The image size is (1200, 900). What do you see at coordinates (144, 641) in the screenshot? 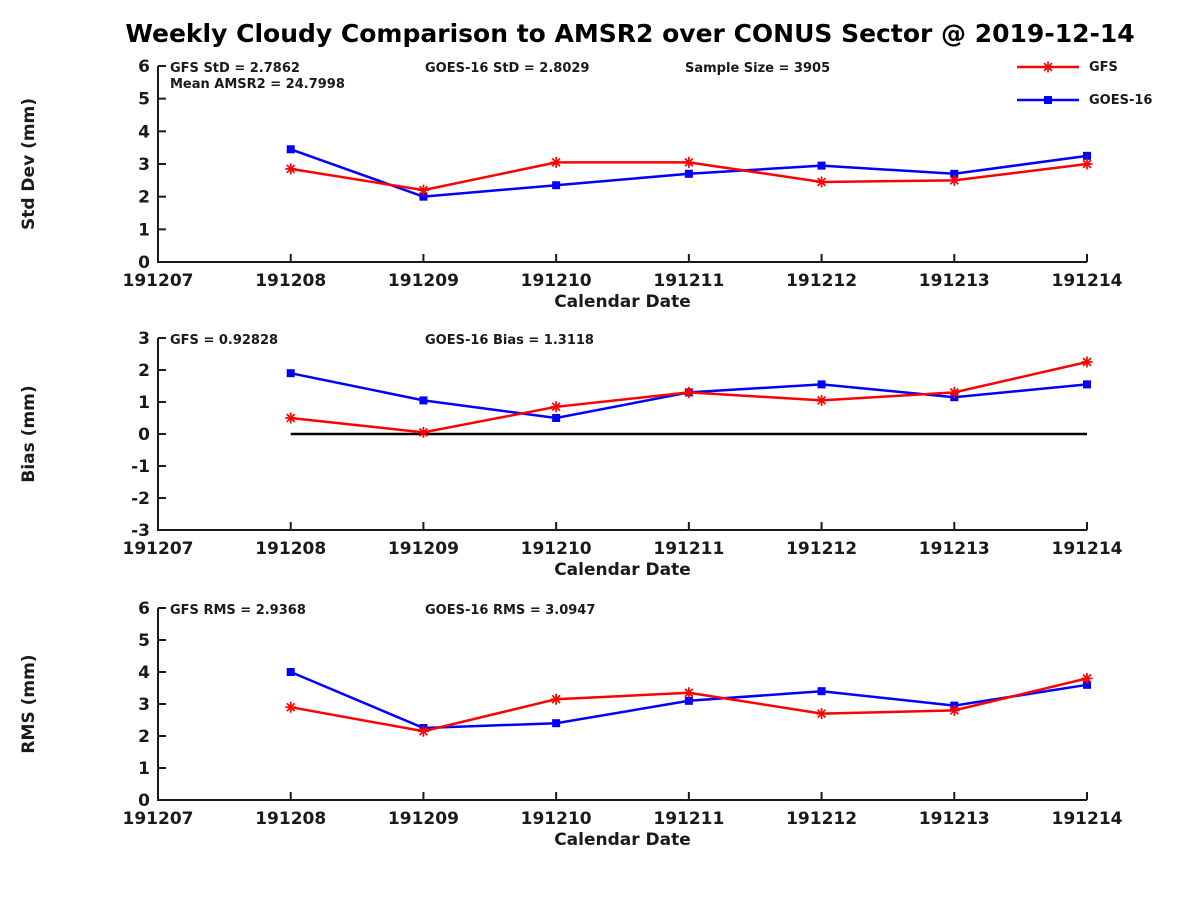
I see `y-tick-label: 5` at bounding box center [144, 641].